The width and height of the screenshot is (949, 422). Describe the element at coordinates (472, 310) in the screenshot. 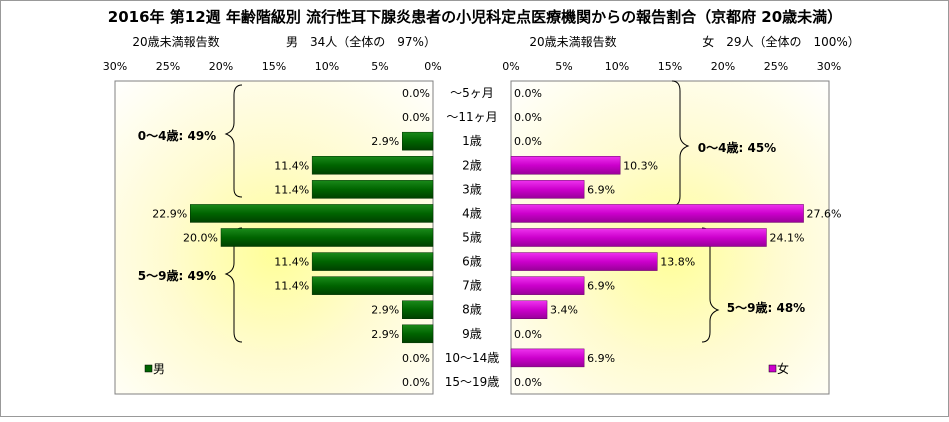

I see `category-label: 8歳` at that location.